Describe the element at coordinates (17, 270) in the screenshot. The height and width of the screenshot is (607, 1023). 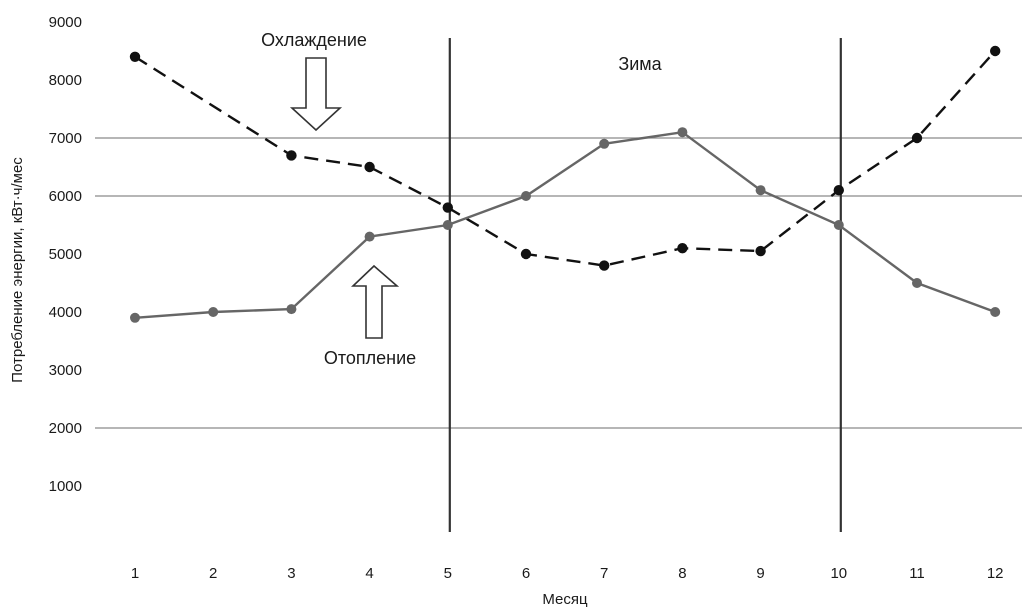
I see `y-axis-label: Потребление энергии, кВт·ч/мес` at that location.